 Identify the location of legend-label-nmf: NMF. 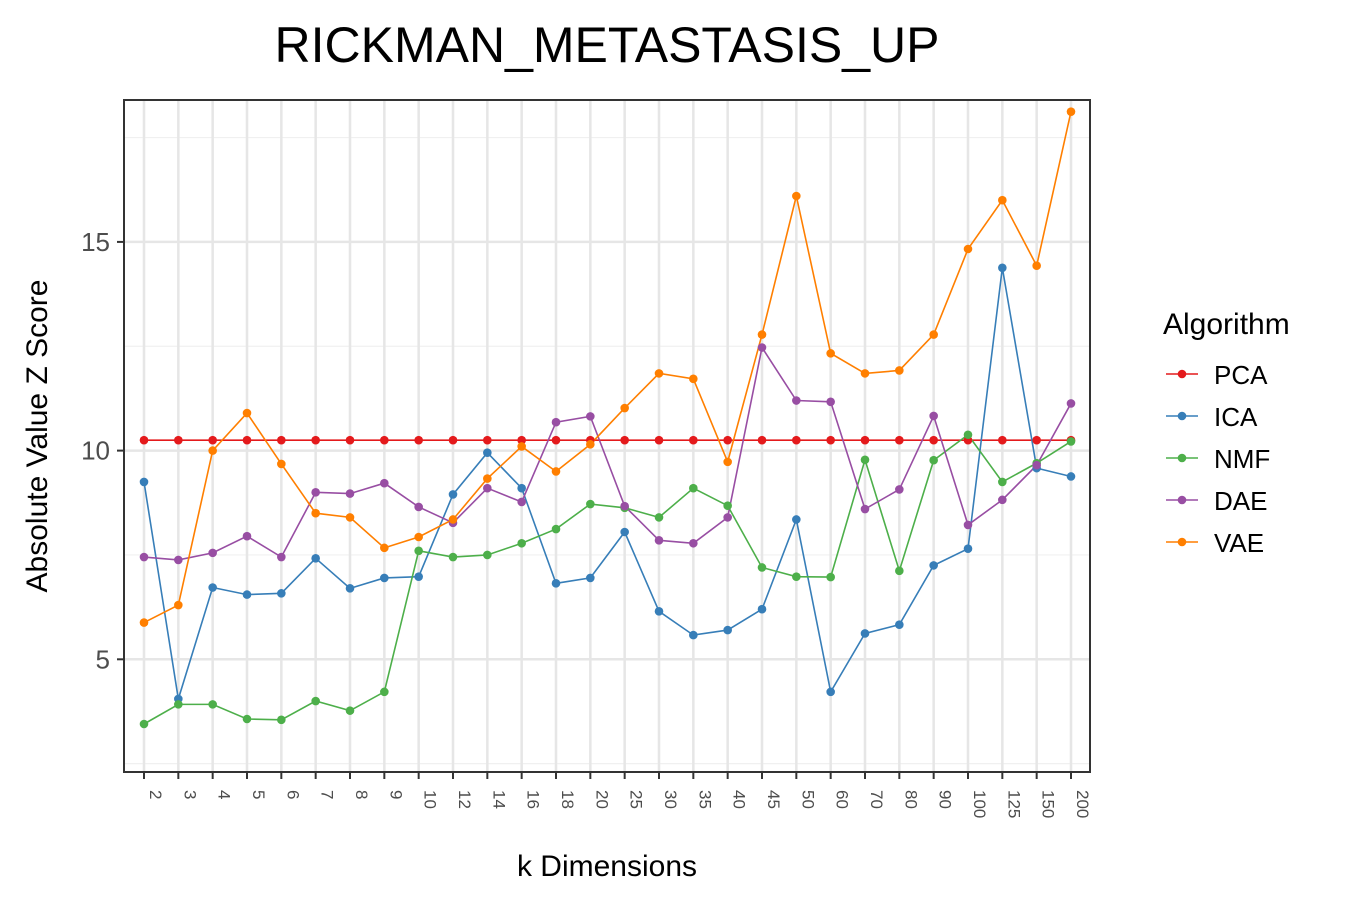
(1242, 459).